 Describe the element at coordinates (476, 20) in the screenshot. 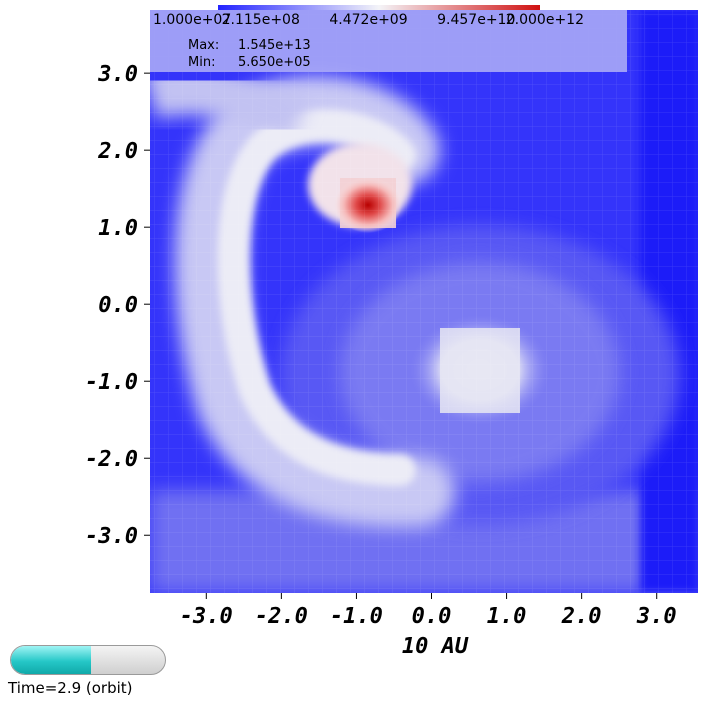

I see `colorbar-tick-label: 9.457e+10` at that location.